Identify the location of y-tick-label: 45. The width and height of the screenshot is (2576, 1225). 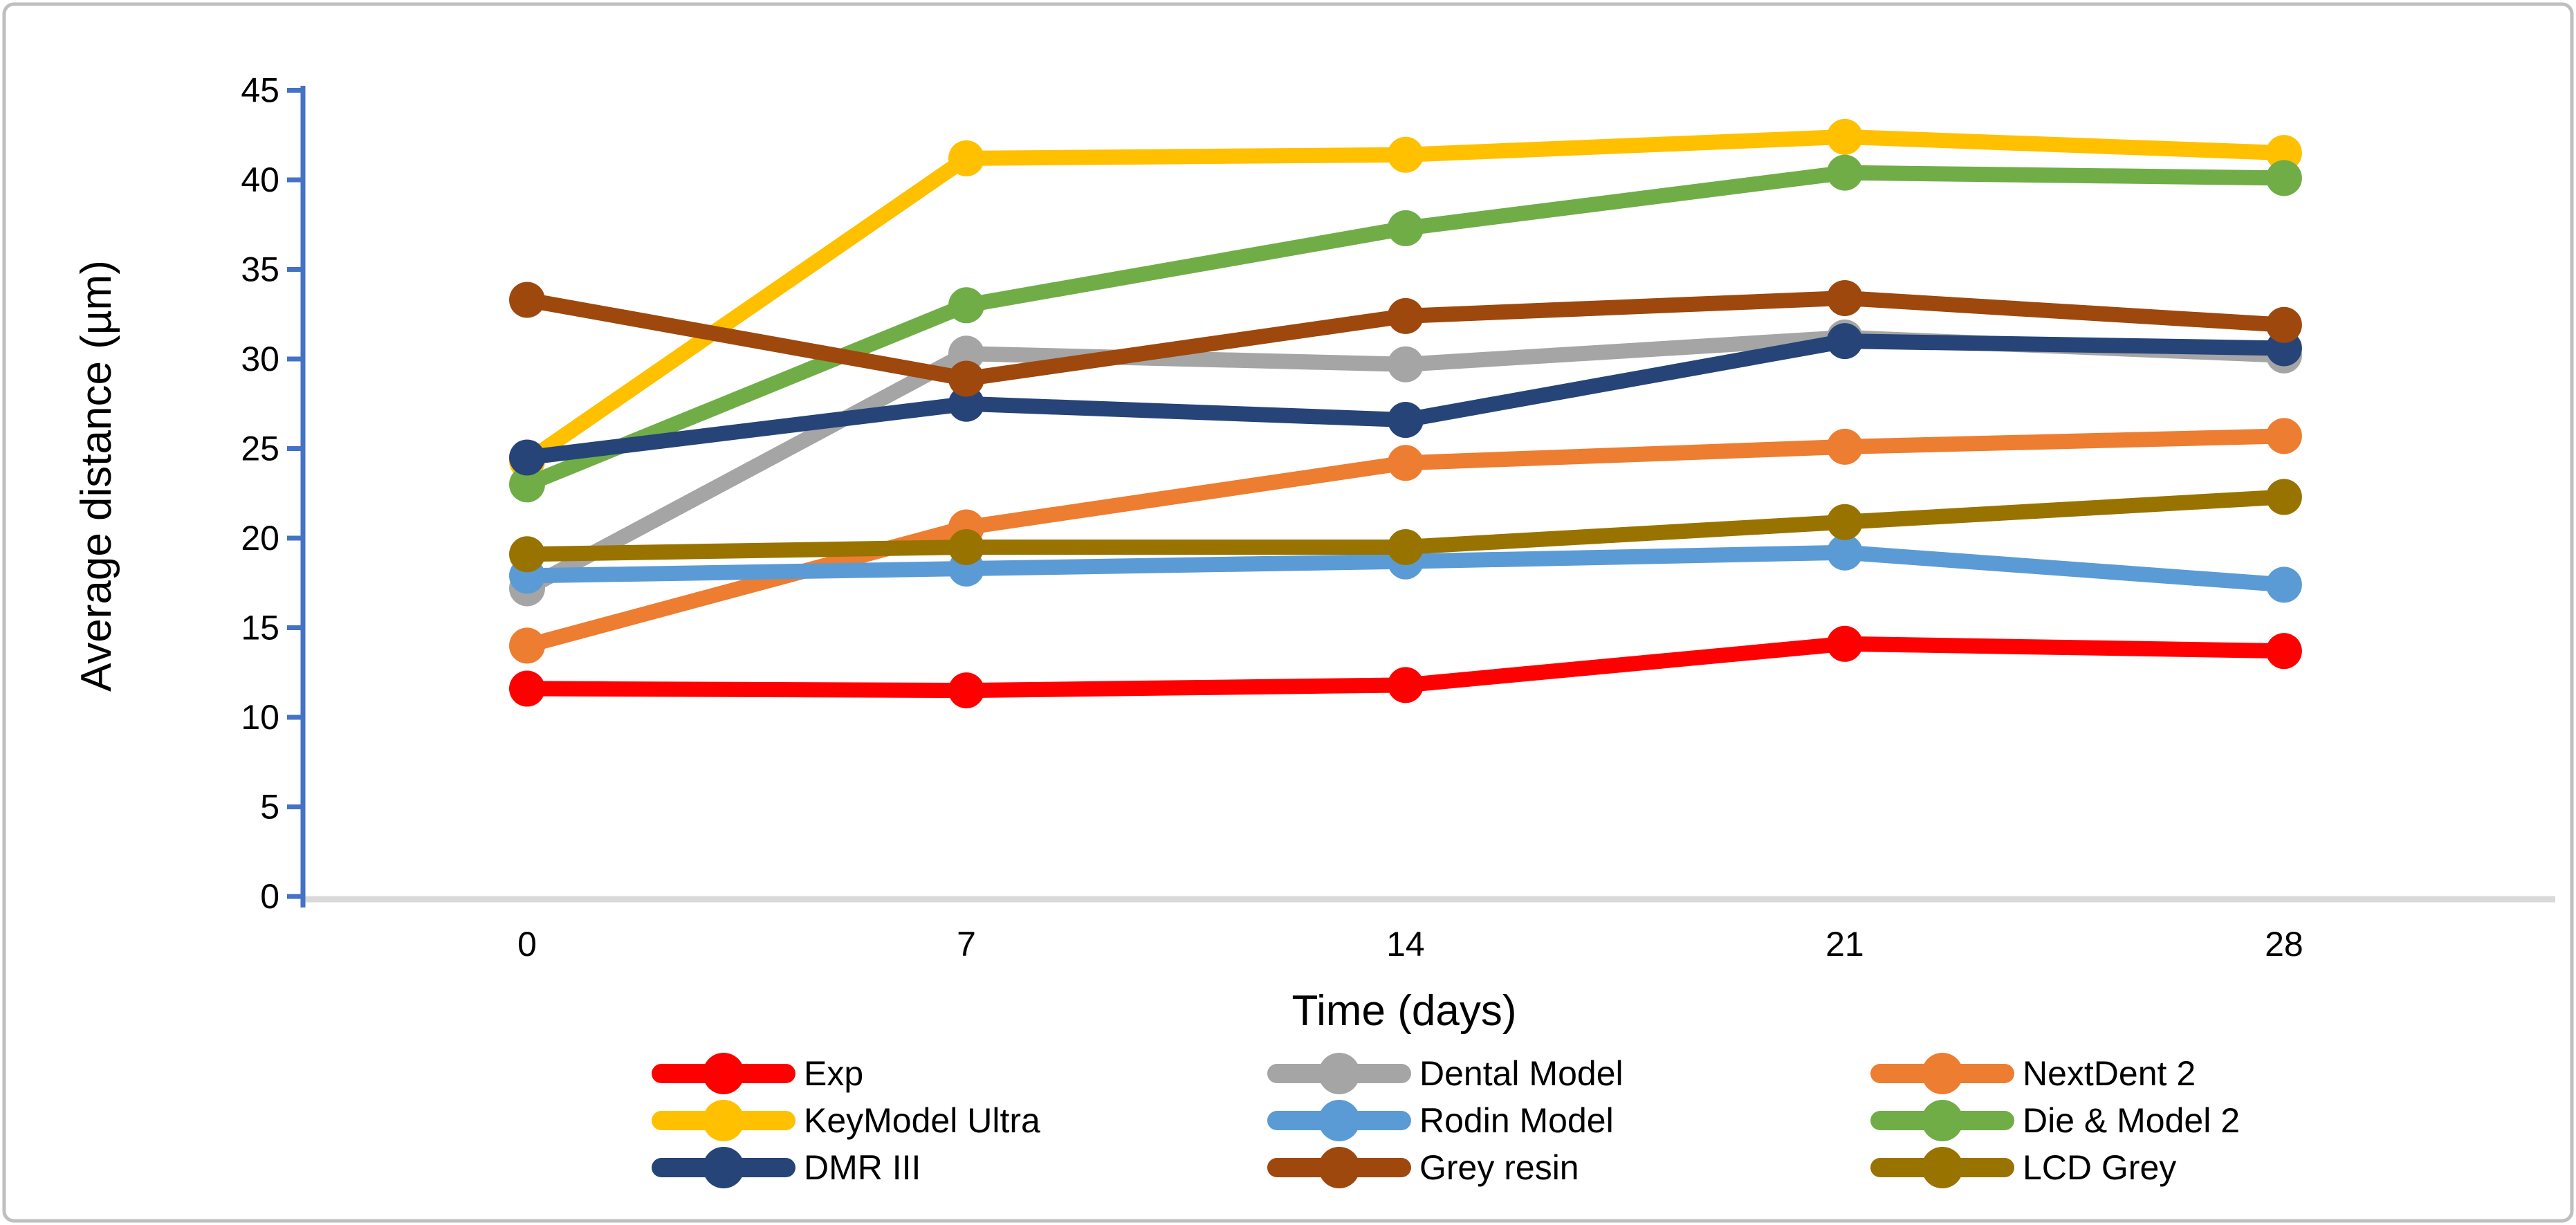
(260, 90).